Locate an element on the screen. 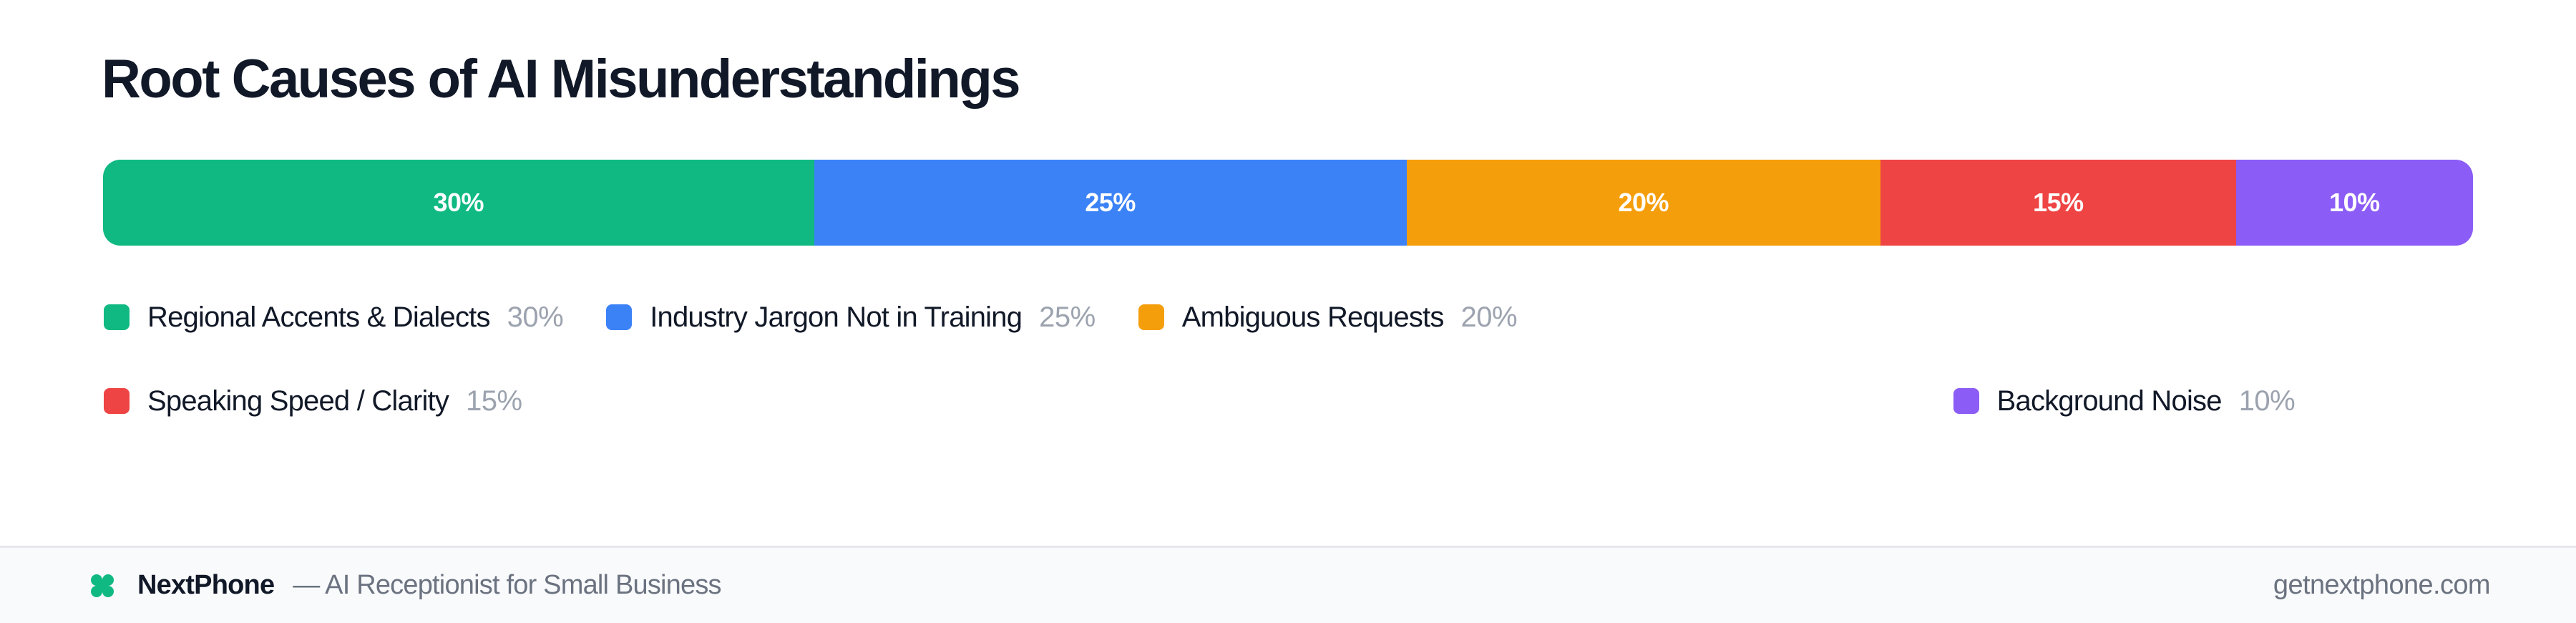  bar-segment-industry-jargon: 25% is located at coordinates (1110, 203).